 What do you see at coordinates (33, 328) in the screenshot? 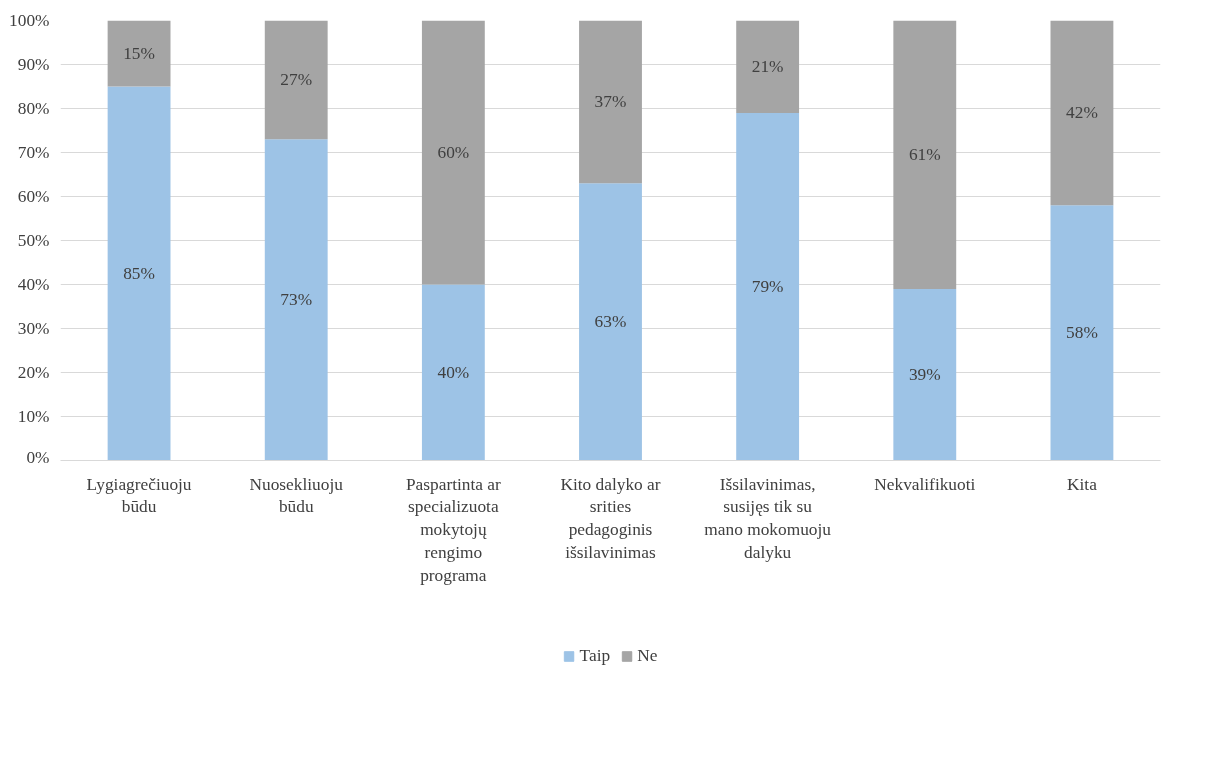
I see `y-tick-label: 30%` at bounding box center [33, 328].